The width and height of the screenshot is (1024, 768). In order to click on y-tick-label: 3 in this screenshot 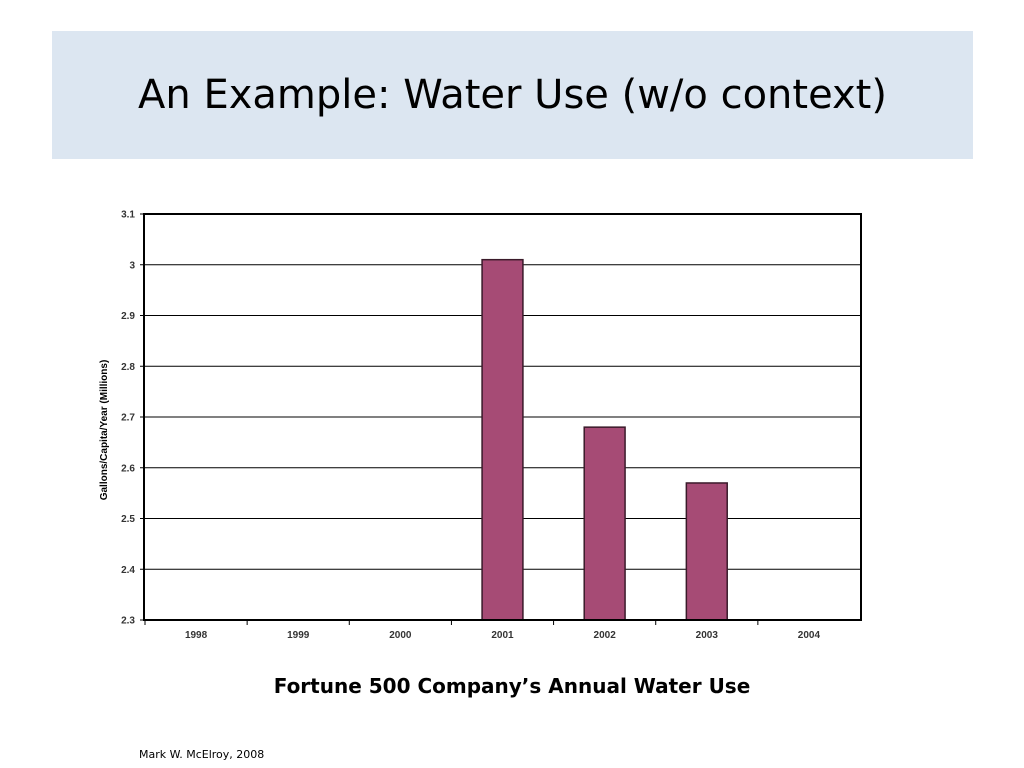, I will do `click(132, 265)`.